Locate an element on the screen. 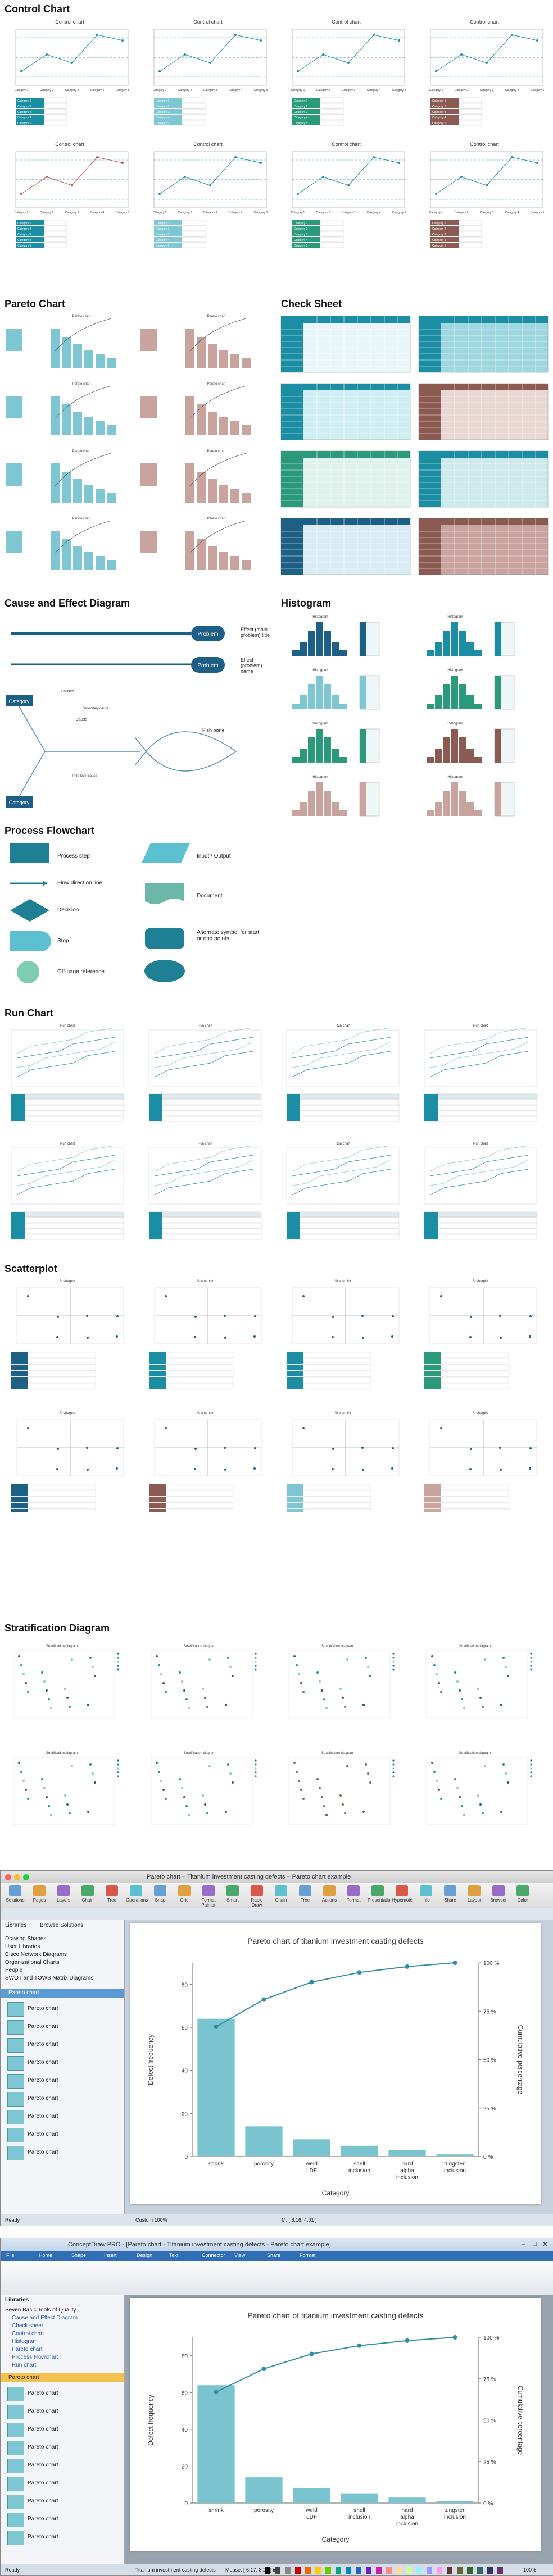 The width and height of the screenshot is (553, 2576). ribbon-tab-design: Design is located at coordinates (145, 2255).